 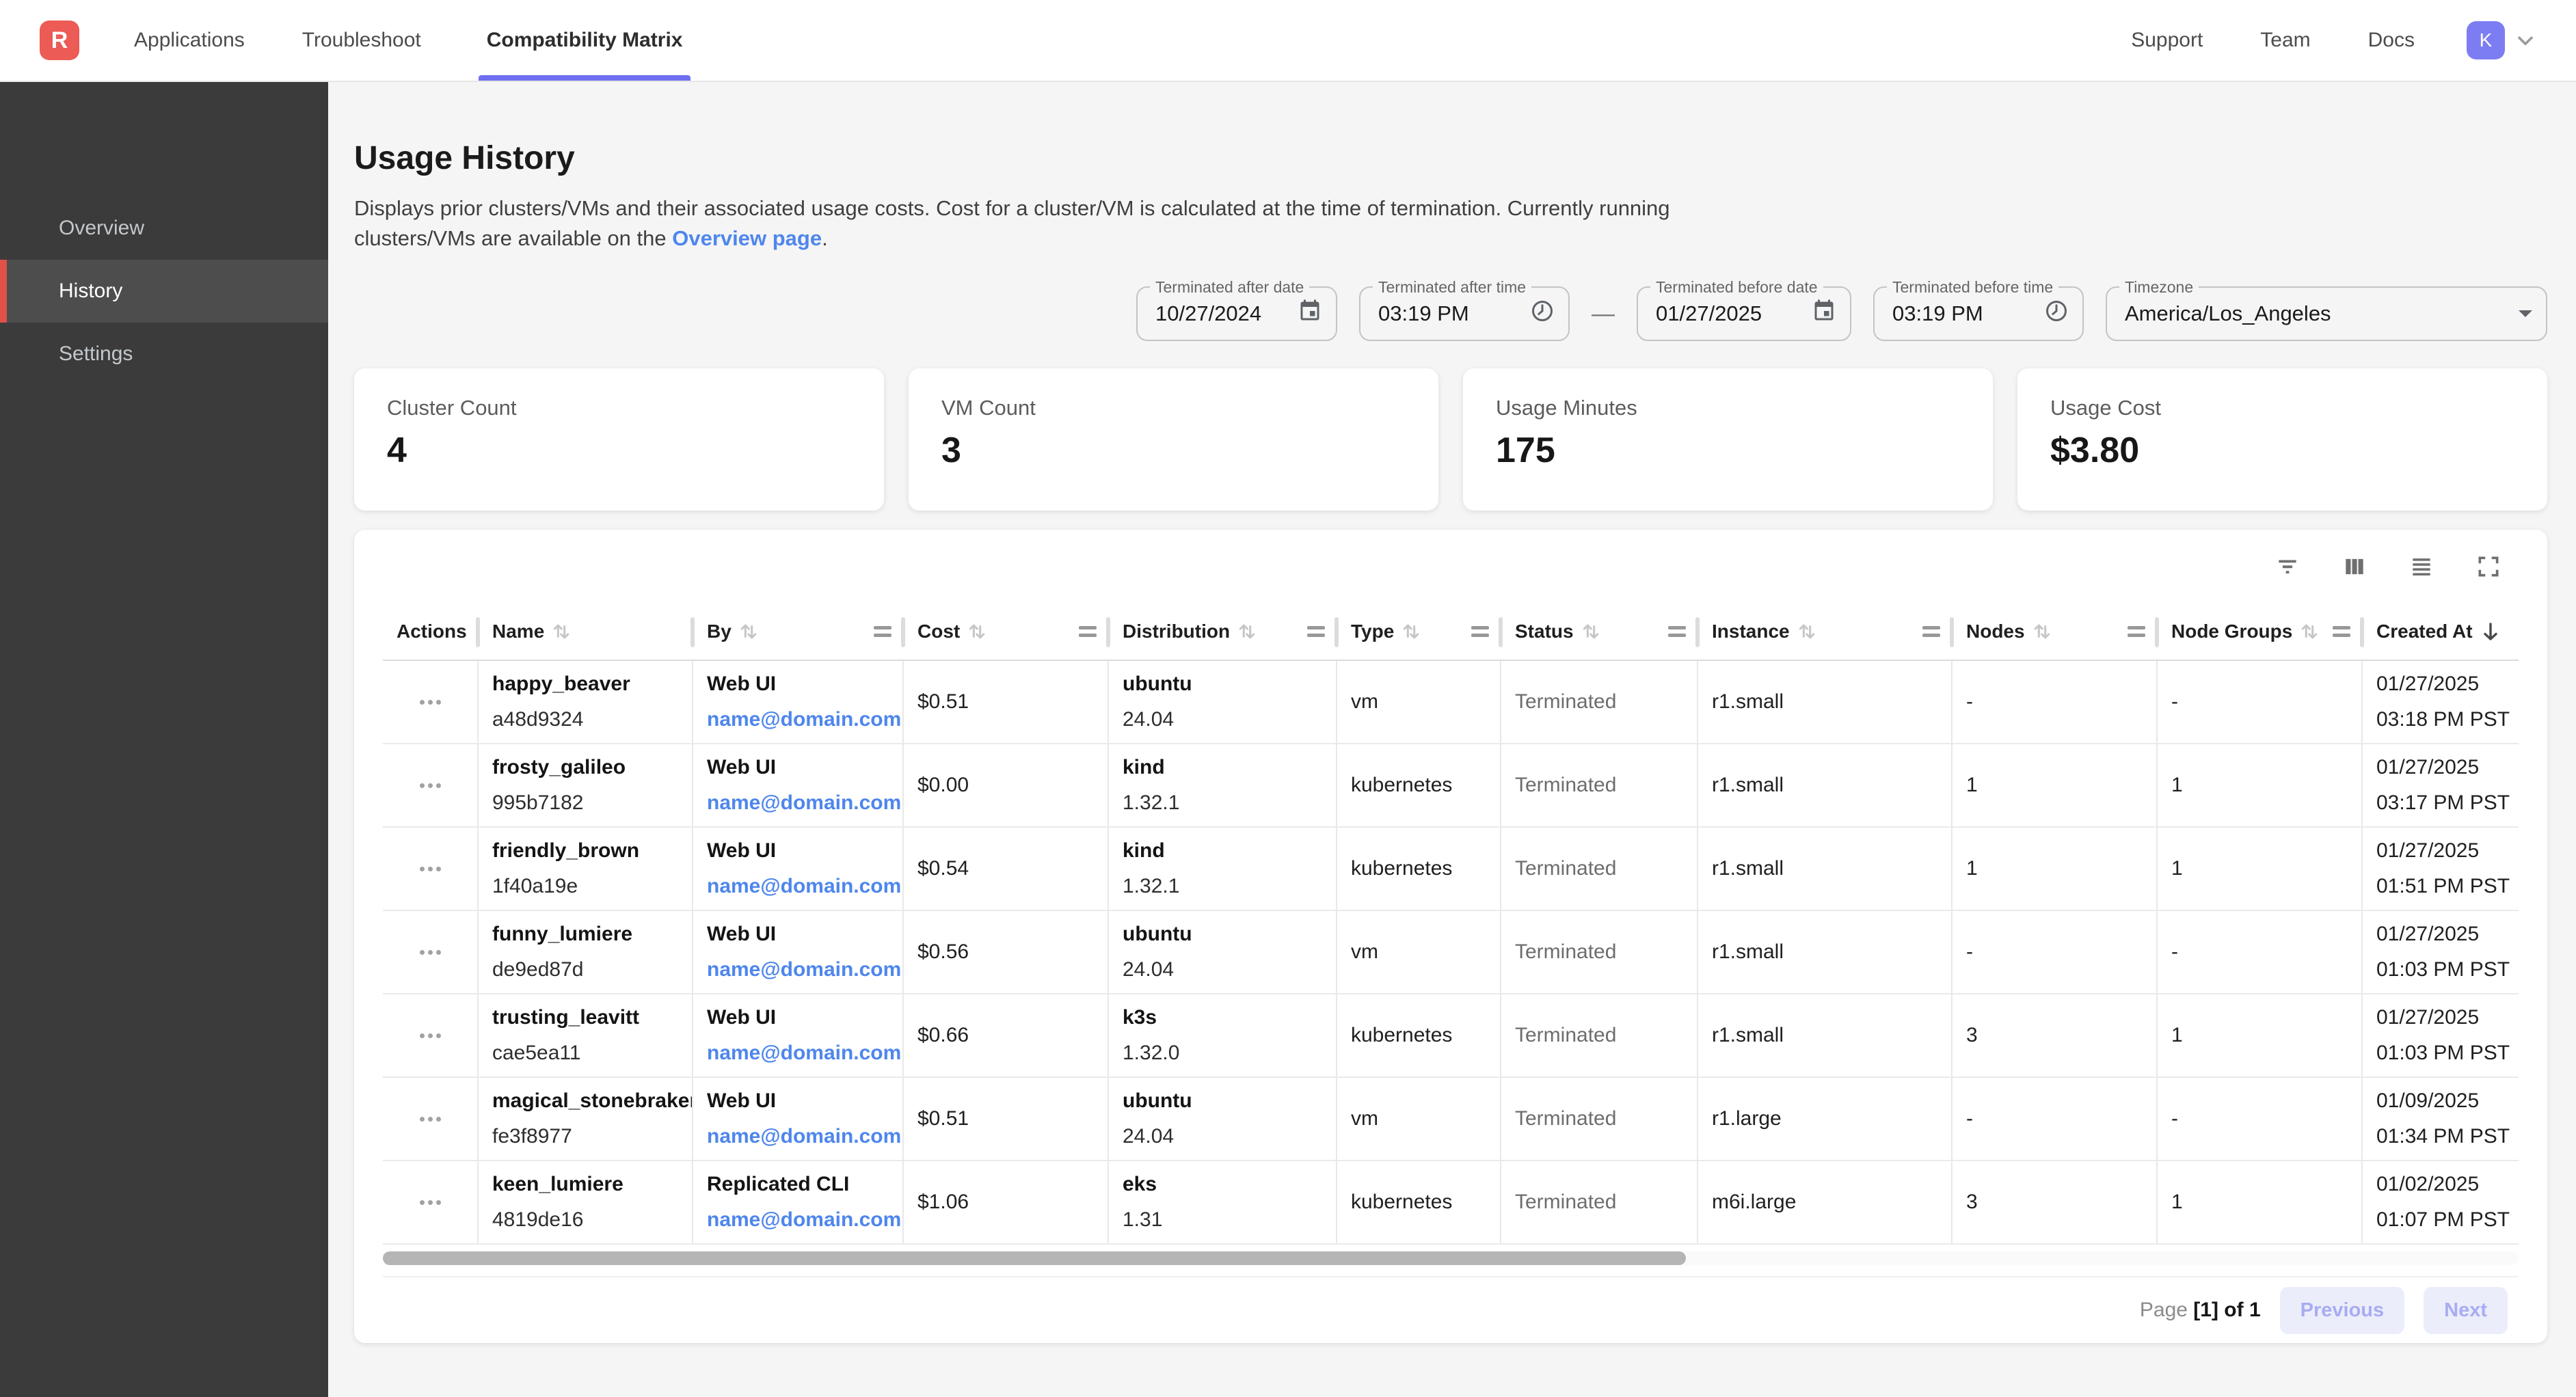 I want to click on scrollbar-track, so click(x=1451, y=1258).